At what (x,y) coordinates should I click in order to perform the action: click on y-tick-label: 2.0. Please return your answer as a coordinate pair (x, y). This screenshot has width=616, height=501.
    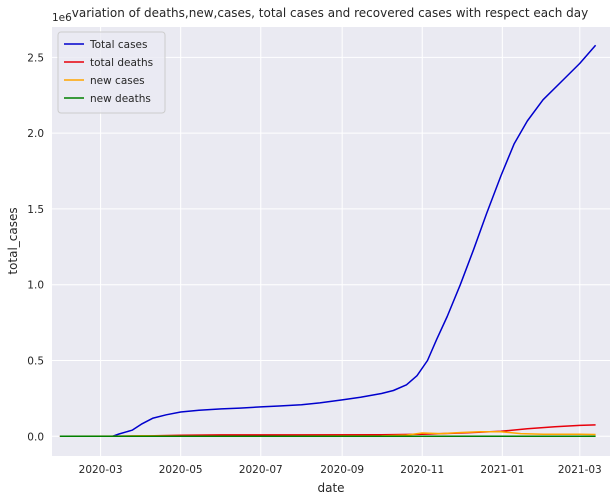
    Looking at the image, I should click on (35, 134).